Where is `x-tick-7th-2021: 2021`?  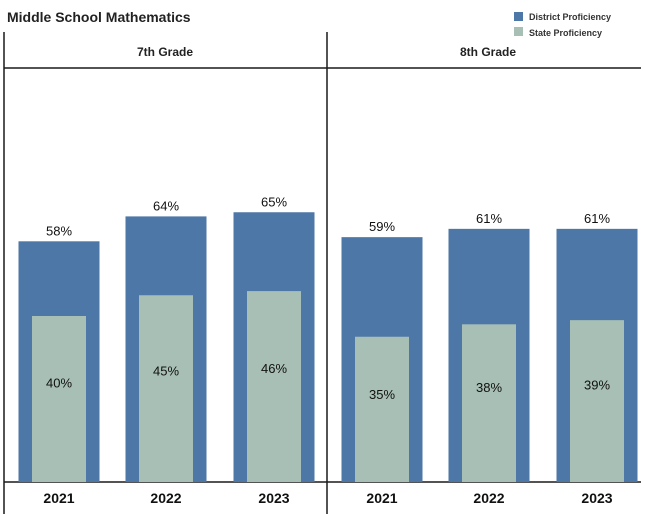
x-tick-7th-2021: 2021 is located at coordinates (58, 498).